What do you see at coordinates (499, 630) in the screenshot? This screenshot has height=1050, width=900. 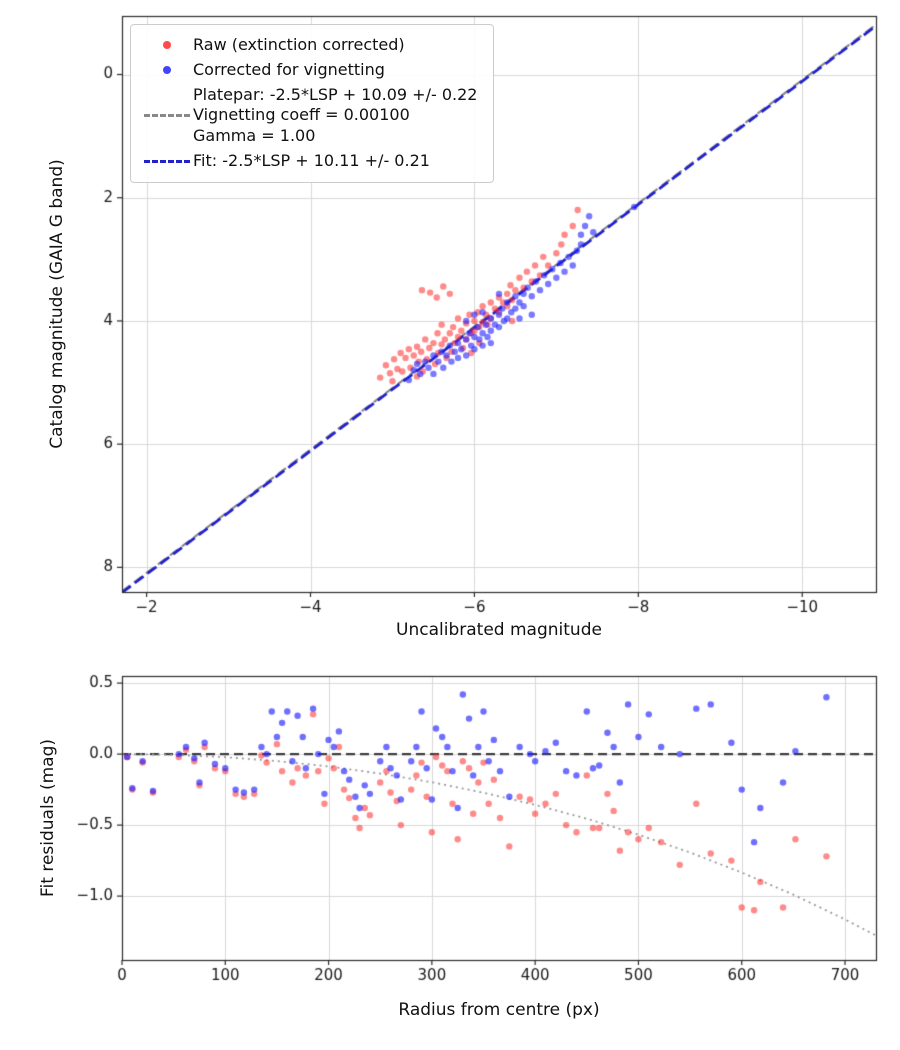 I see `top-x-axis-label: Uncalibrated magnitude` at bounding box center [499, 630].